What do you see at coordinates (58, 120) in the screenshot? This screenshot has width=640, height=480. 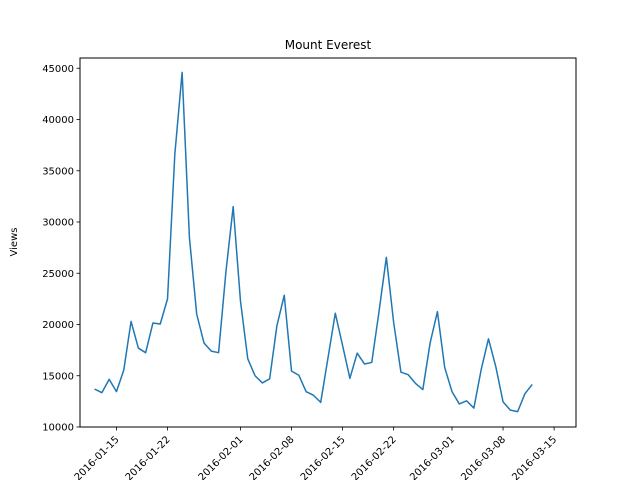 I see `y-tick-label: 40000` at bounding box center [58, 120].